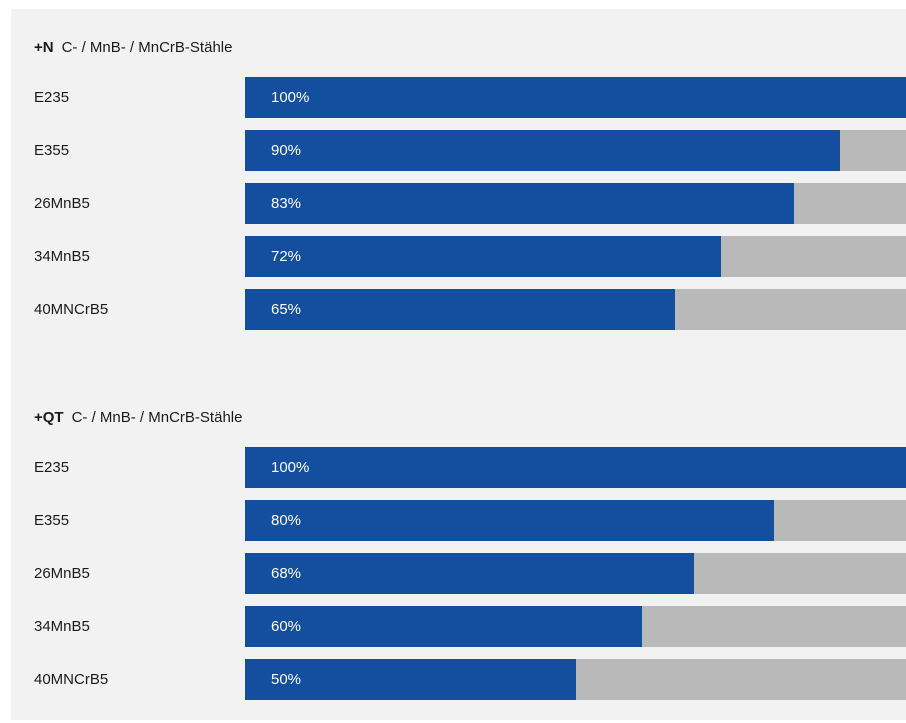 The height and width of the screenshot is (723, 906). Describe the element at coordinates (286, 626) in the screenshot. I see `bar-value-label: 60%` at that location.